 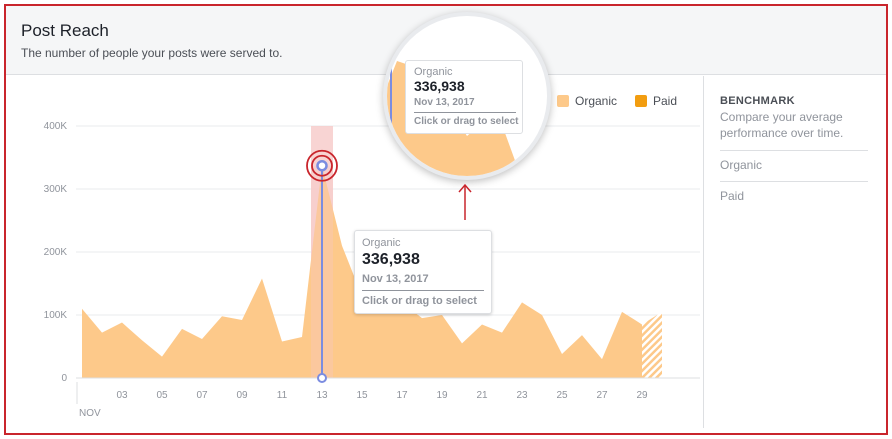 I want to click on x-tick-label: 13, so click(x=322, y=395).